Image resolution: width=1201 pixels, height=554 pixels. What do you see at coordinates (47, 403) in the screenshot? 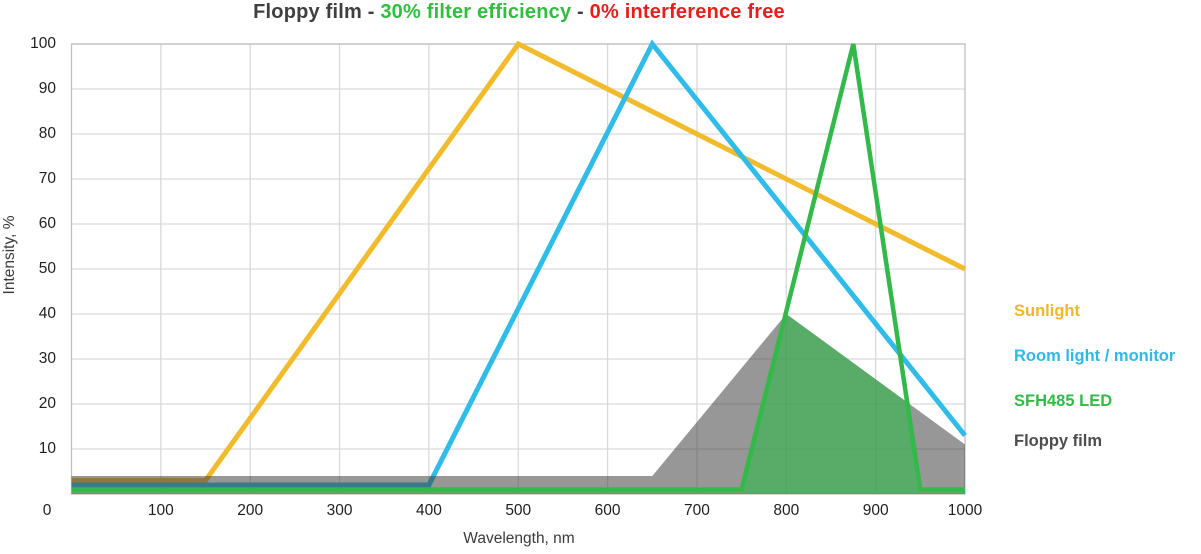
I see `y-tick-20: 20` at bounding box center [47, 403].